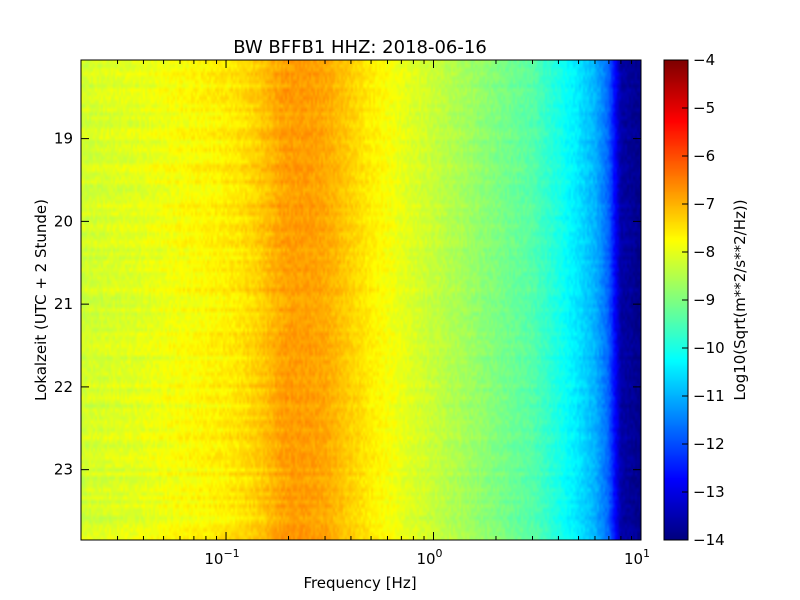  I want to click on x-tick-label: 10⁻¹, so click(221, 557).